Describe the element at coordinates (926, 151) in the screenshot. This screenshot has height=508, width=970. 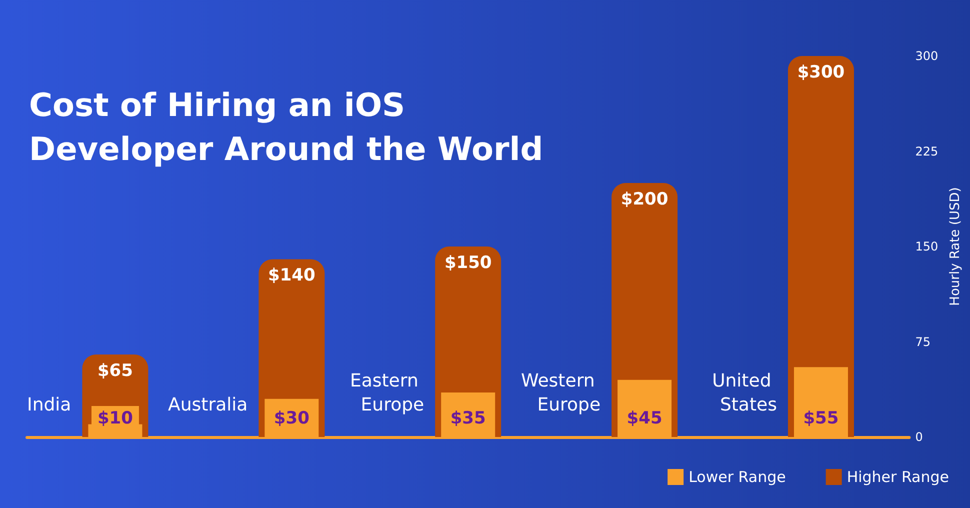
I see `y-tick-label: 225` at that location.